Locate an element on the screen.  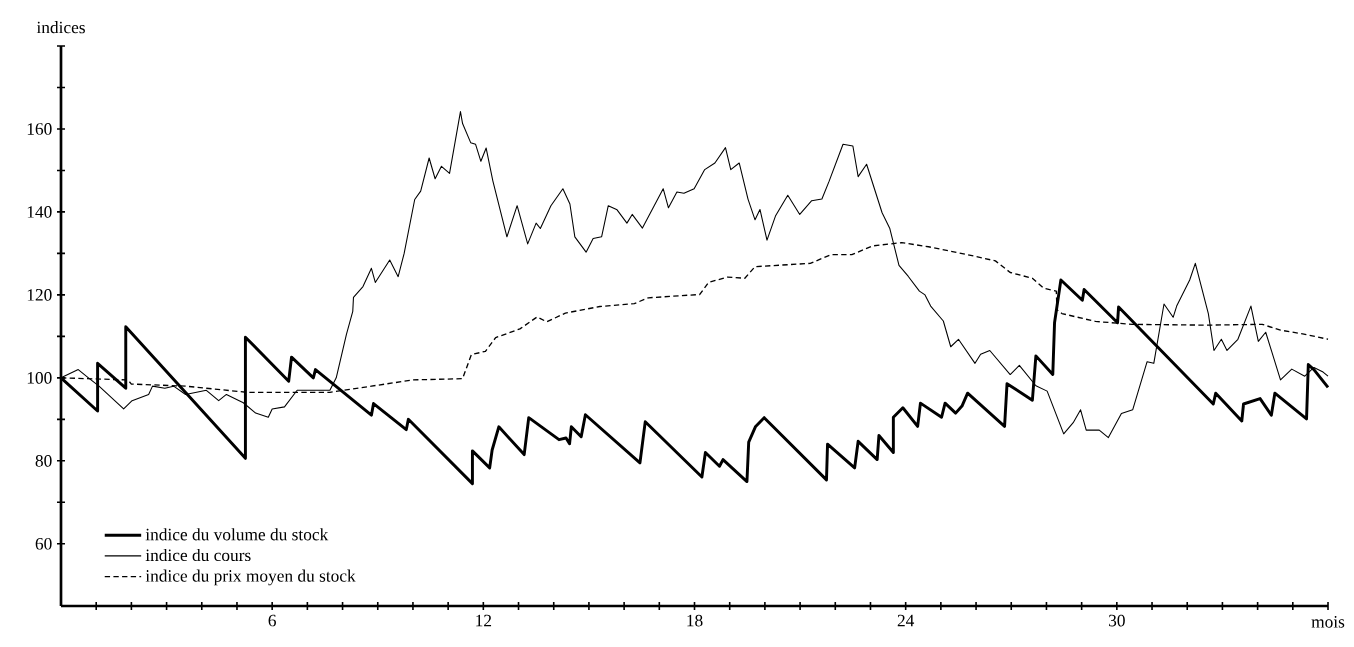
x-tick-label: 24 is located at coordinates (906, 620).